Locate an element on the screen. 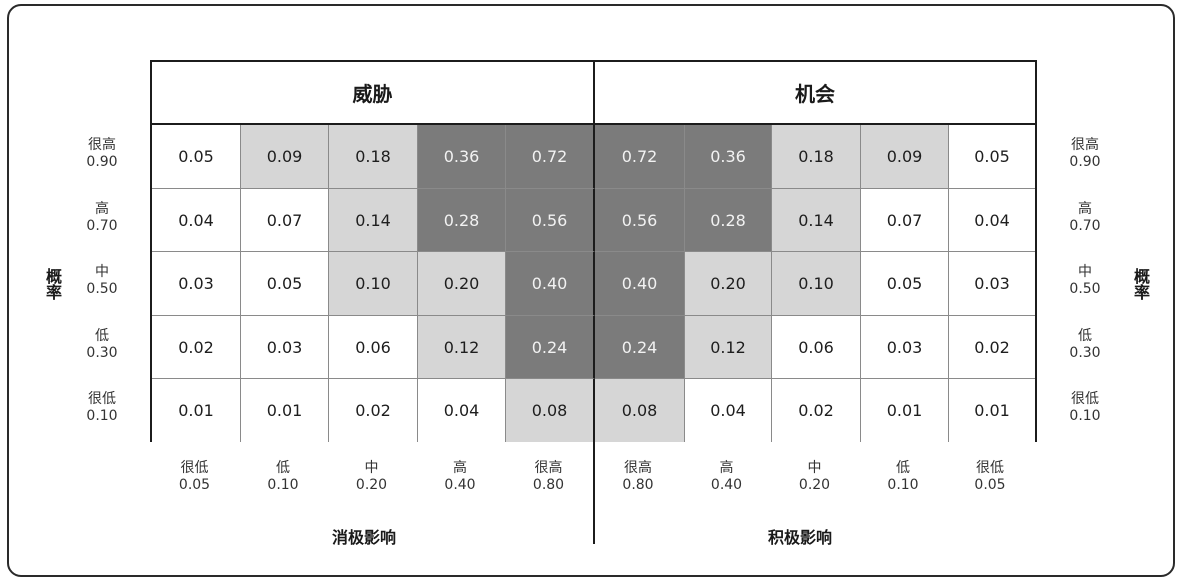  probability-label-left: 中 0.50 is located at coordinates (102, 281).